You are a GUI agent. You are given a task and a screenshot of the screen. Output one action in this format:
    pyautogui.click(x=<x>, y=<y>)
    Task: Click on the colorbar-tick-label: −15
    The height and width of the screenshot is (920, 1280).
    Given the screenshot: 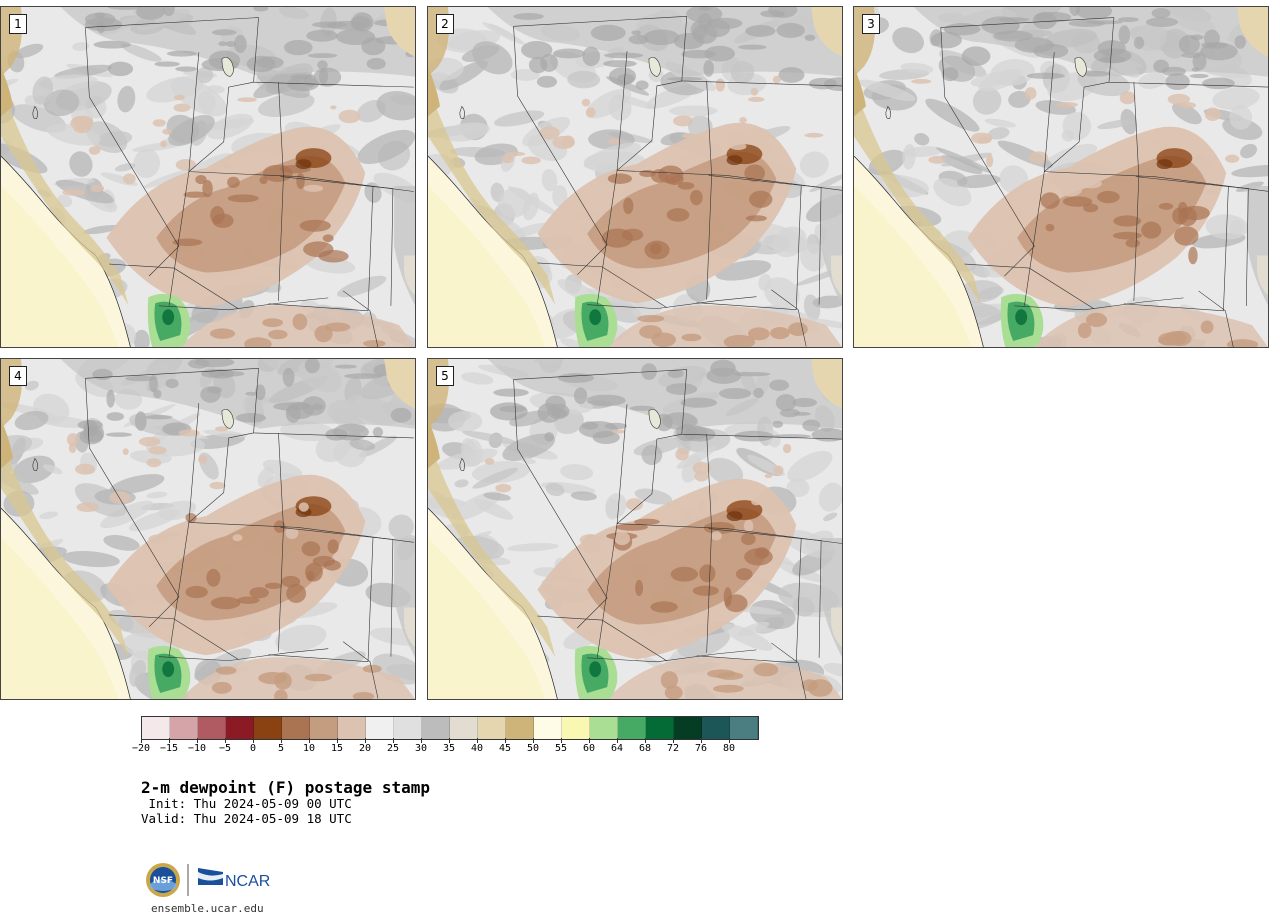 What is the action you would take?
    pyautogui.click(x=169, y=748)
    